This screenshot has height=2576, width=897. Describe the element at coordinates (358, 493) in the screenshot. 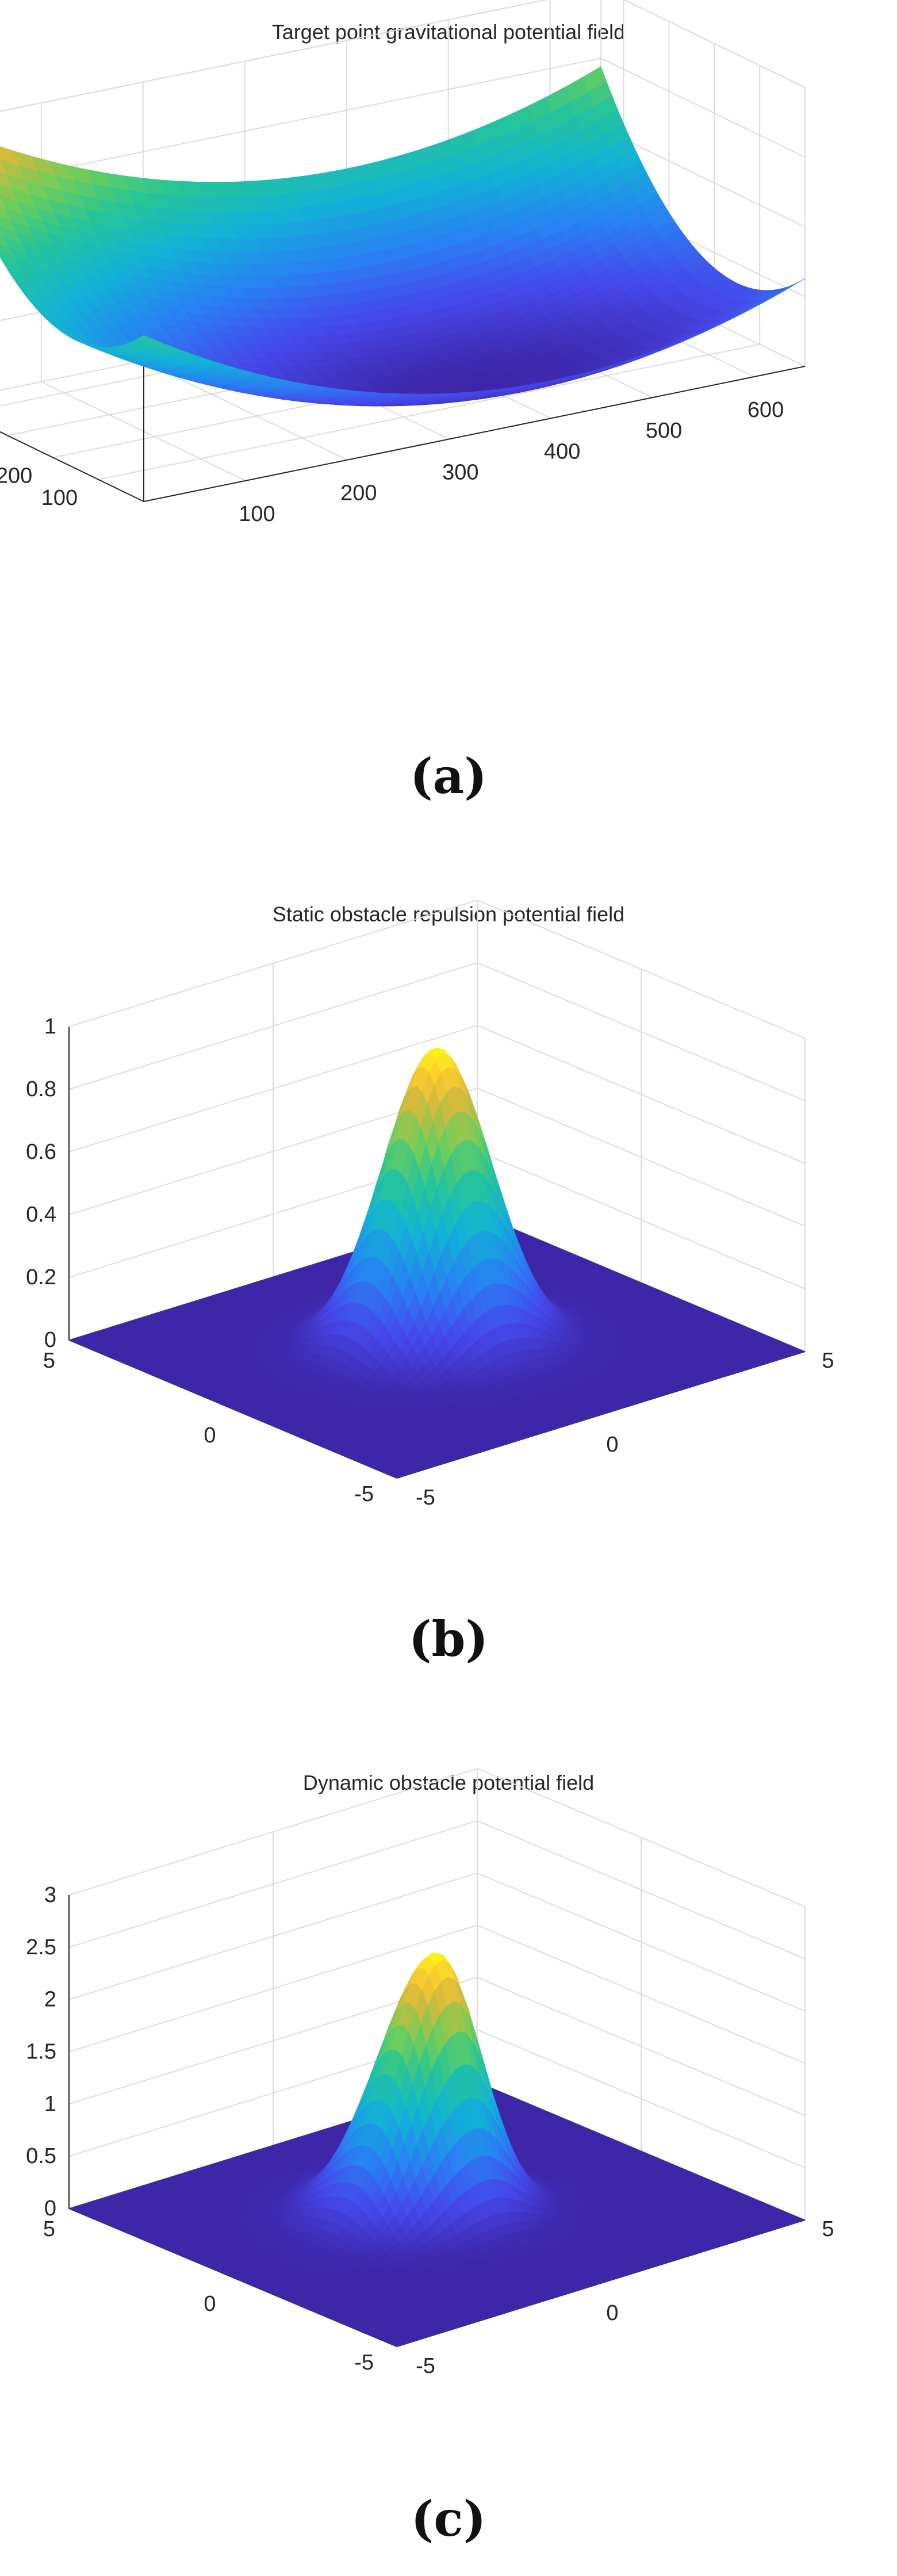

I see `x-tick-label: 200` at that location.